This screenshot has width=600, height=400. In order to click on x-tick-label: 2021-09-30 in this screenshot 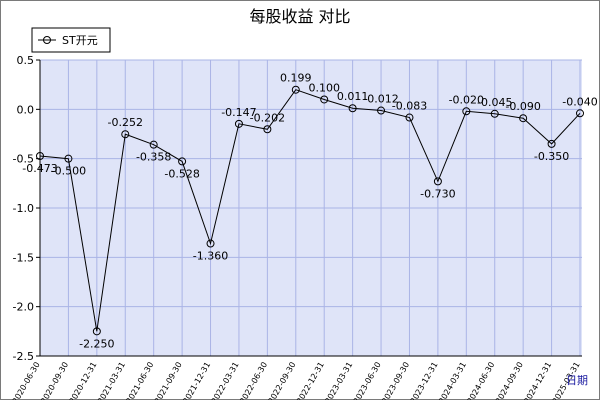, I will do `click(168, 380)`.